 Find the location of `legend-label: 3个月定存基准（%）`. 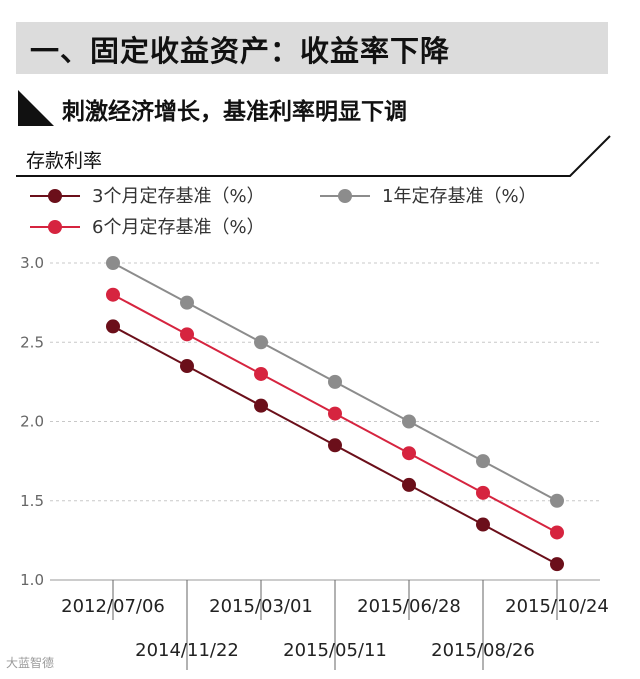

legend-label: 3个月定存基准（%） is located at coordinates (178, 196).